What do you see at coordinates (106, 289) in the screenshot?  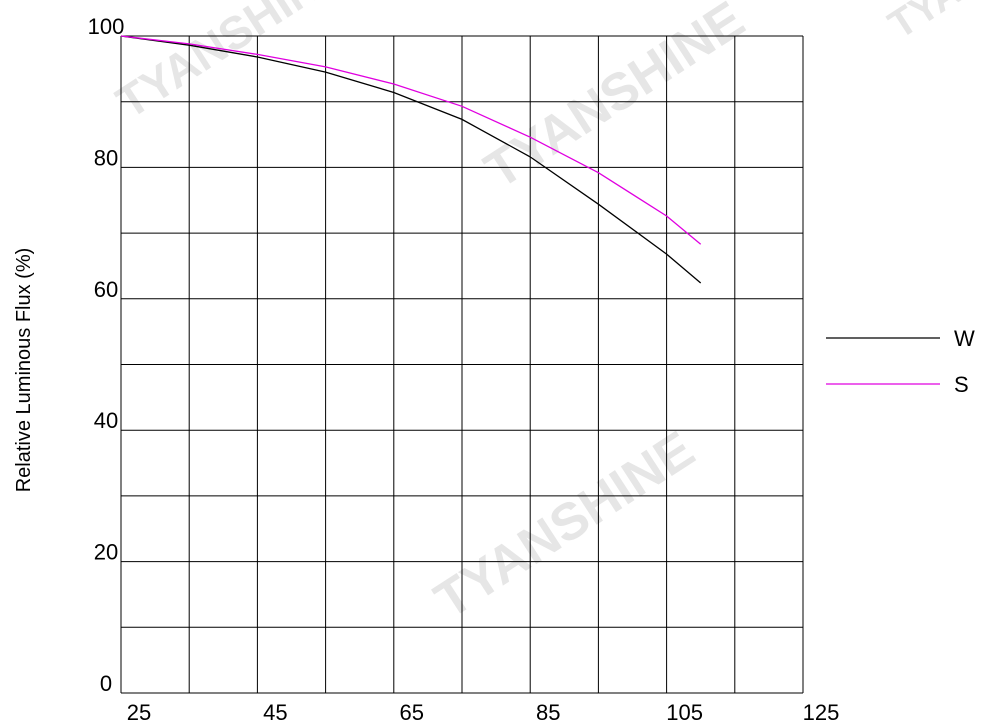 I see `y-tick-label: 60` at bounding box center [106, 289].